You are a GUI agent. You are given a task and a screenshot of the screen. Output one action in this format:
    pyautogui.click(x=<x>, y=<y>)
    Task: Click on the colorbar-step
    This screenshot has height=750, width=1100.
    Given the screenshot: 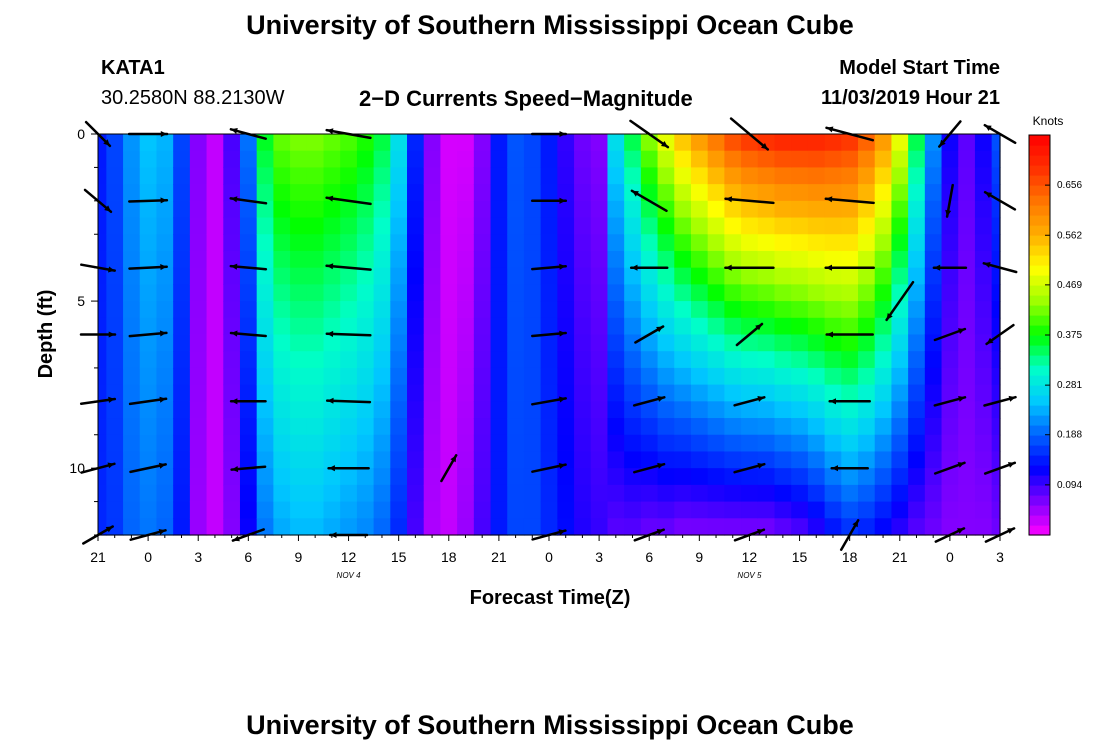 What is the action you would take?
    pyautogui.click(x=1039, y=530)
    